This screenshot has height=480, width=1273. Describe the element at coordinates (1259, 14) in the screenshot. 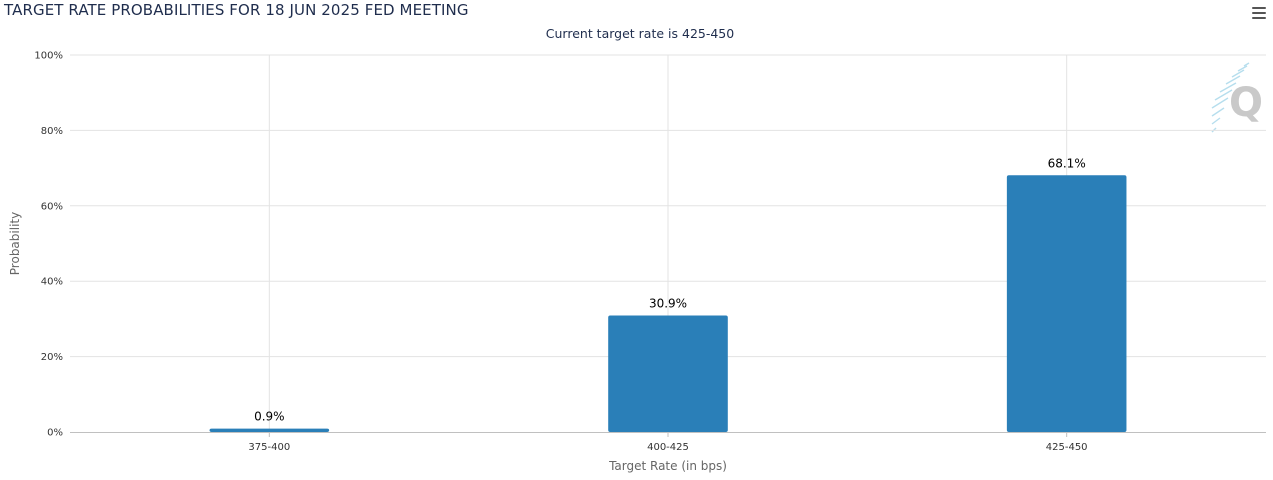

I see `hamburger-menu-icon` at that location.